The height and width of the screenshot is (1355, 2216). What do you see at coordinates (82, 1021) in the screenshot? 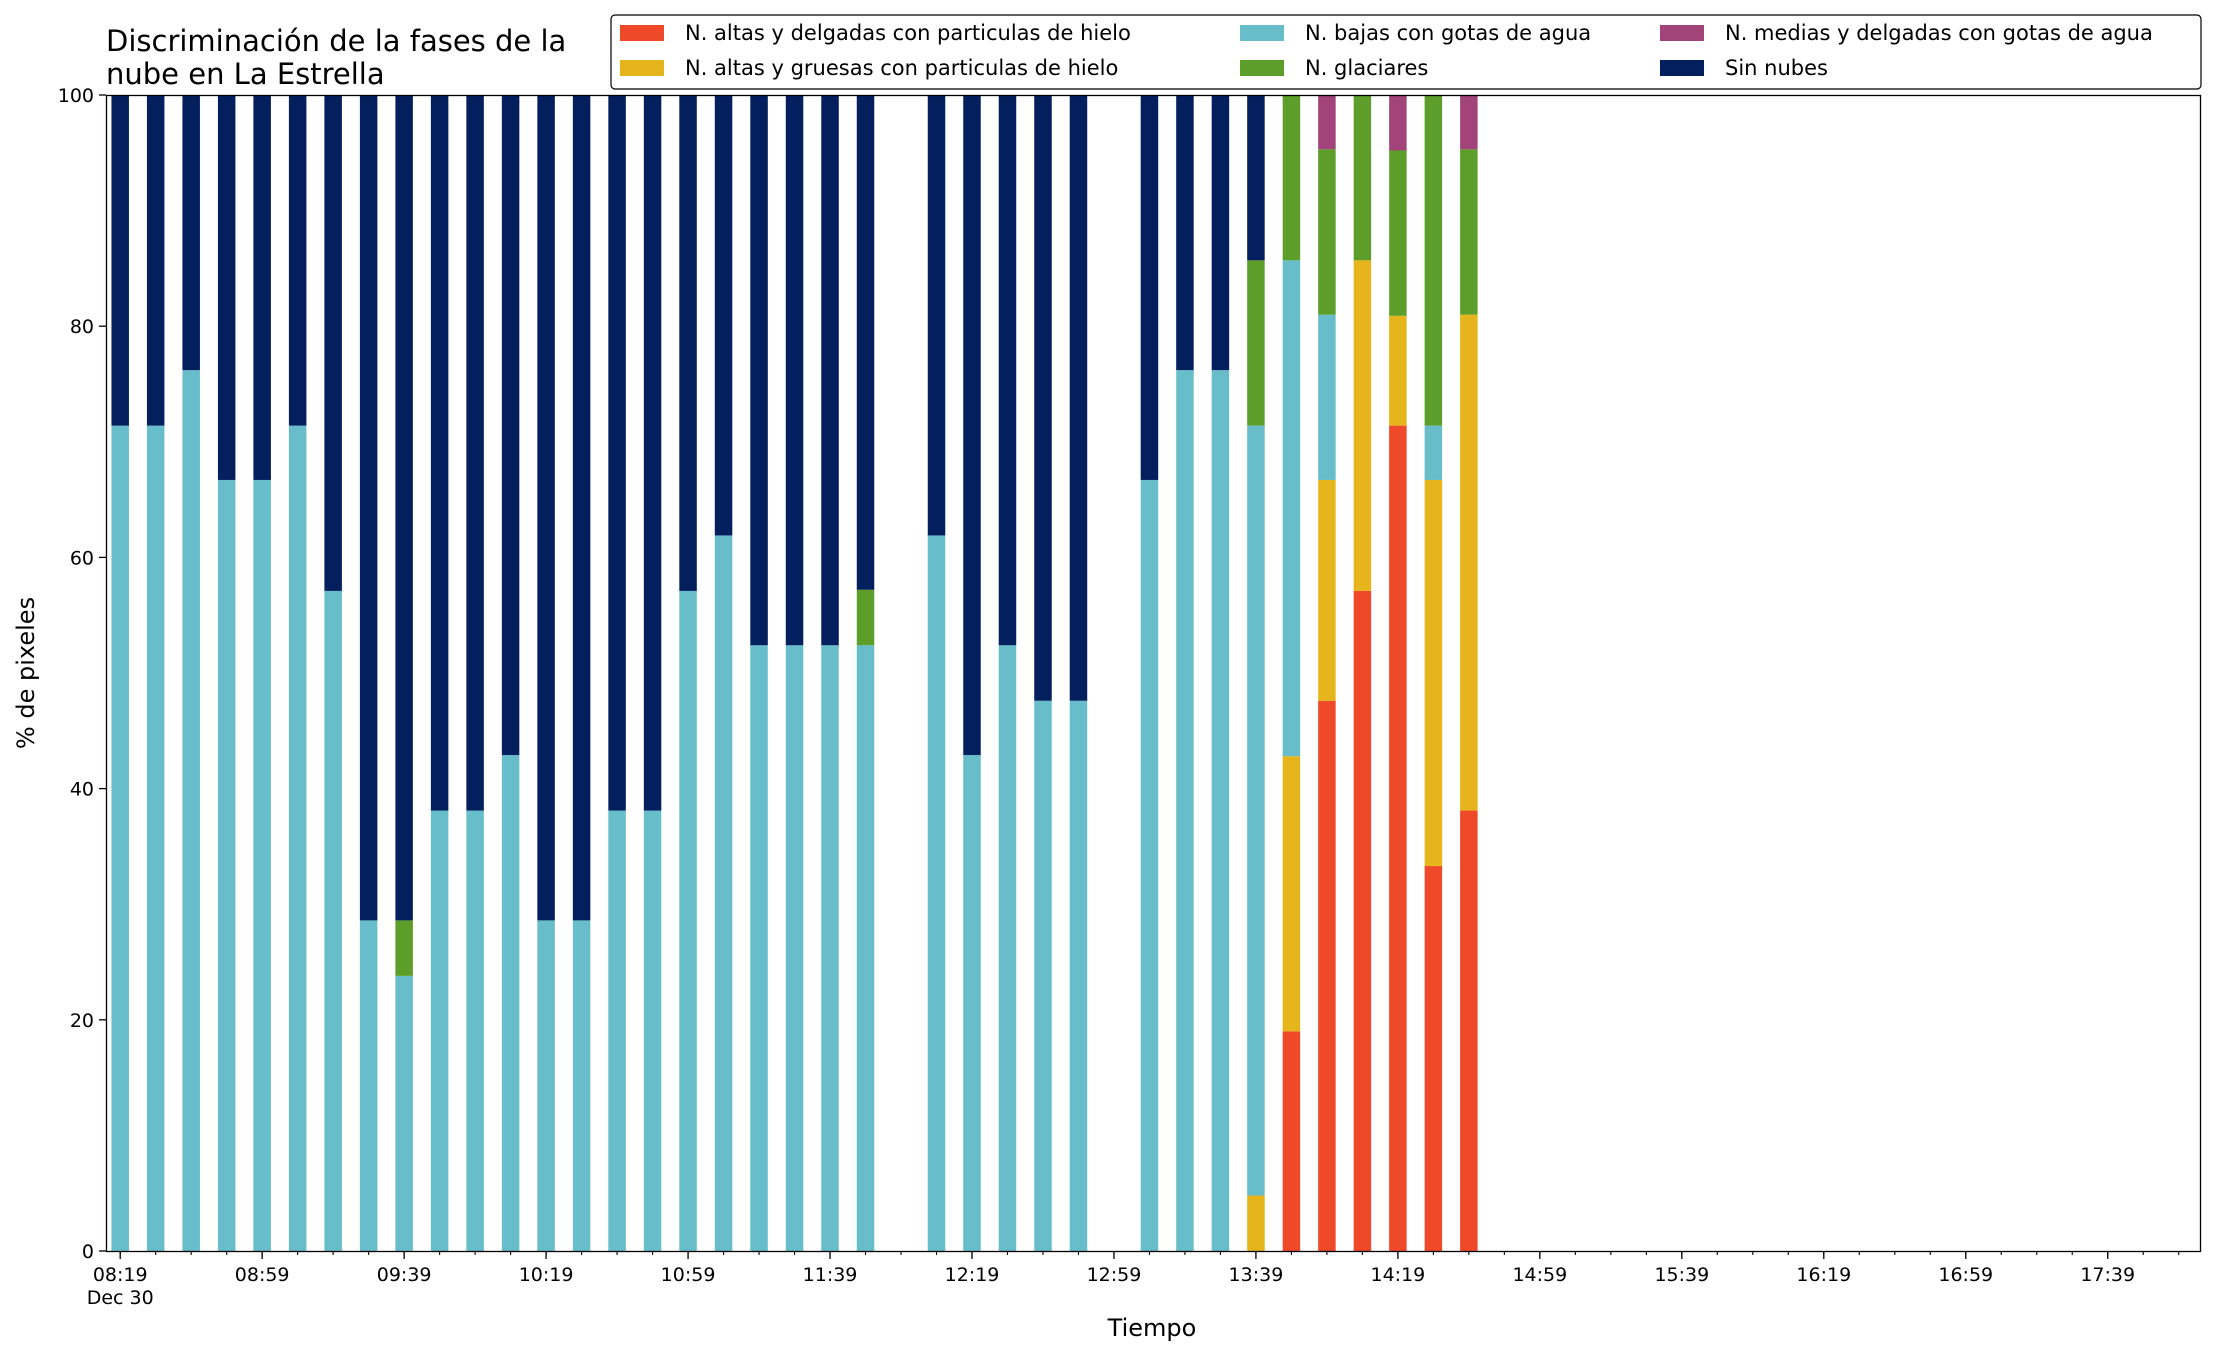
I see `y-tick-label: 20` at bounding box center [82, 1021].